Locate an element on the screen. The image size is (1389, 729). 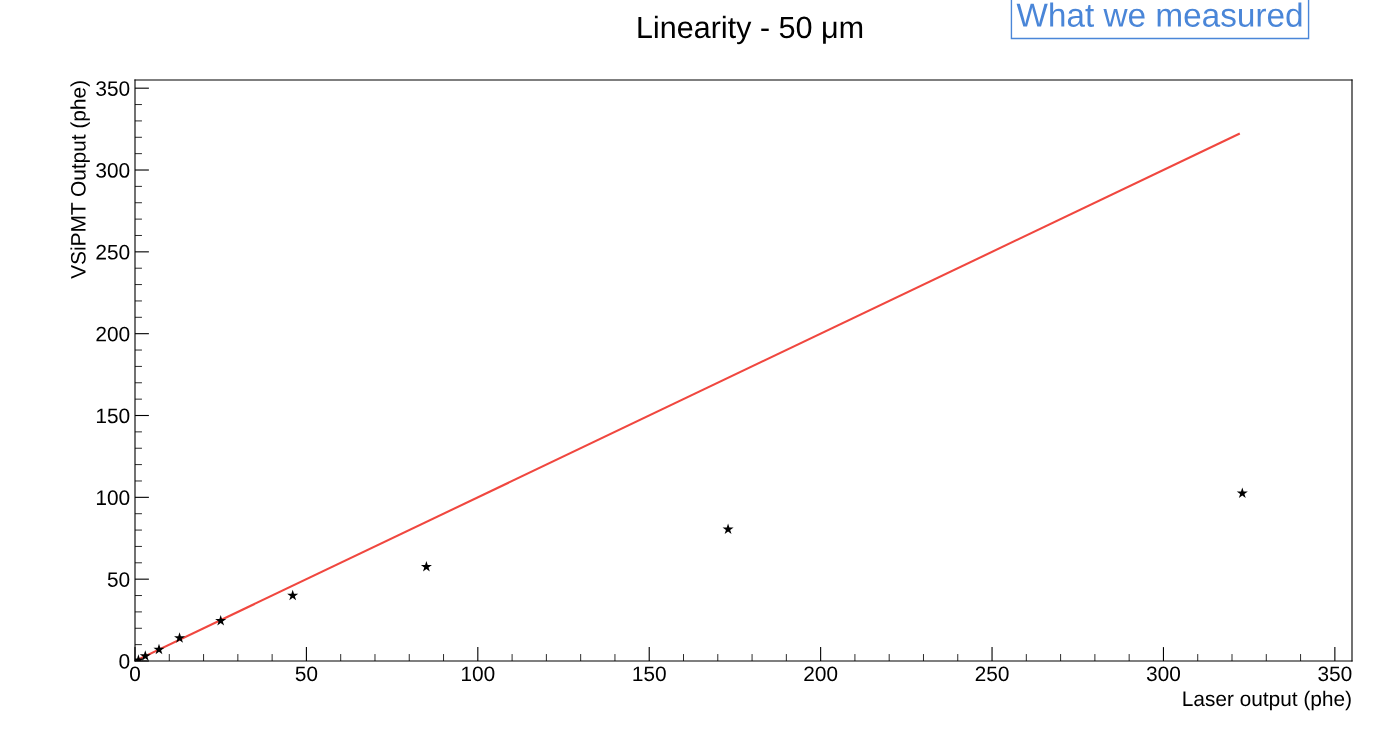
y-tick-label: 150 is located at coordinates (113, 416).